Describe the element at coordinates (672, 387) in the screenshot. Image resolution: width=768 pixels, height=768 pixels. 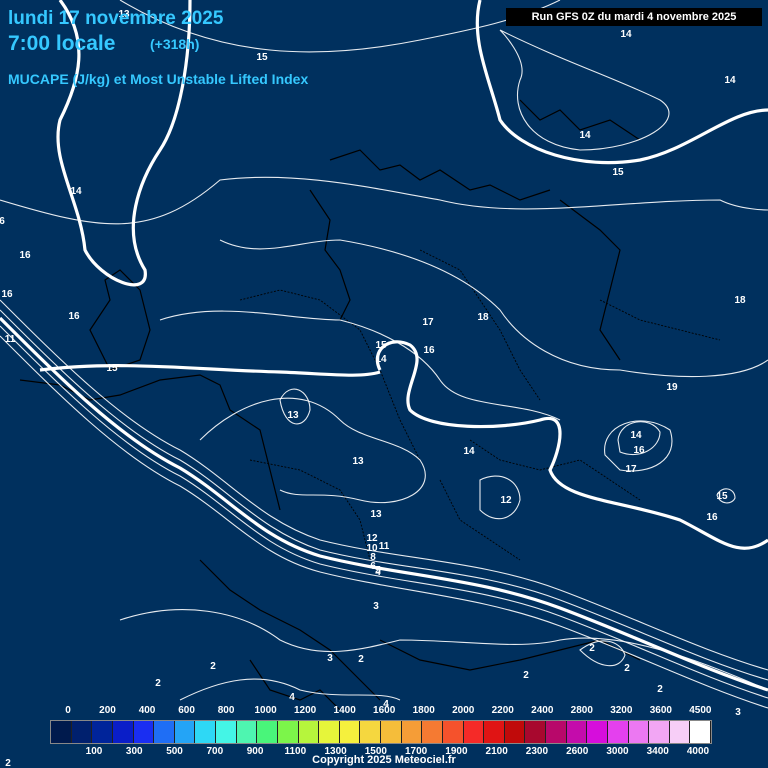
I see `isoline-label: 19` at that location.